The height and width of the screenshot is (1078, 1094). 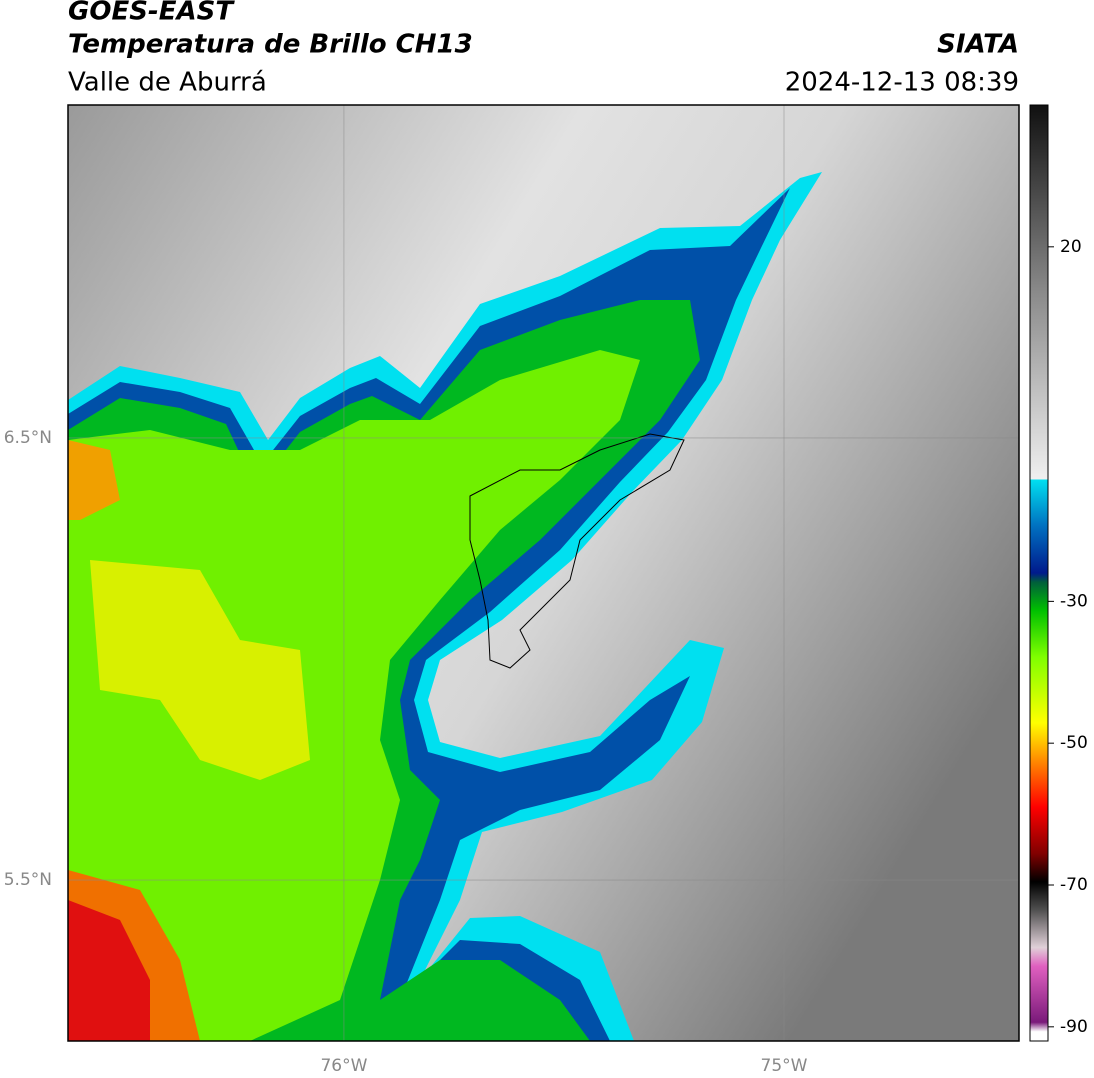 What do you see at coordinates (784, 1066) in the screenshot?
I see `lon-label: 75°W` at bounding box center [784, 1066].